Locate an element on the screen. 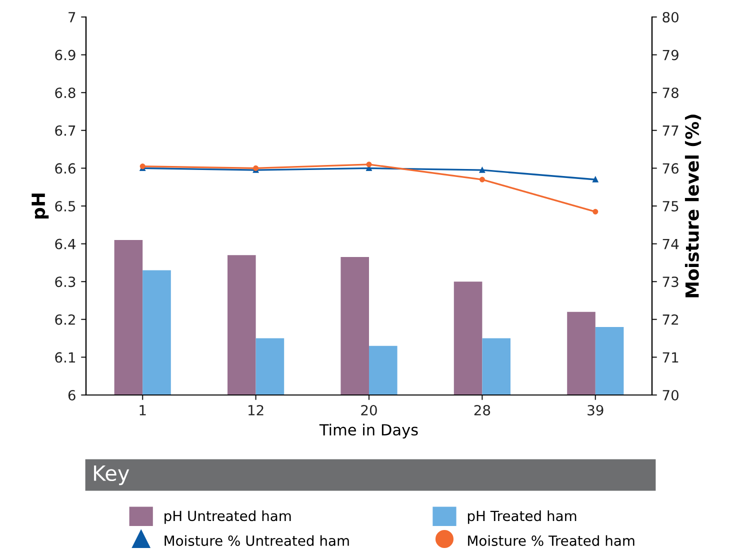 The width and height of the screenshot is (736, 557). legend-title: Key is located at coordinates (112, 476).